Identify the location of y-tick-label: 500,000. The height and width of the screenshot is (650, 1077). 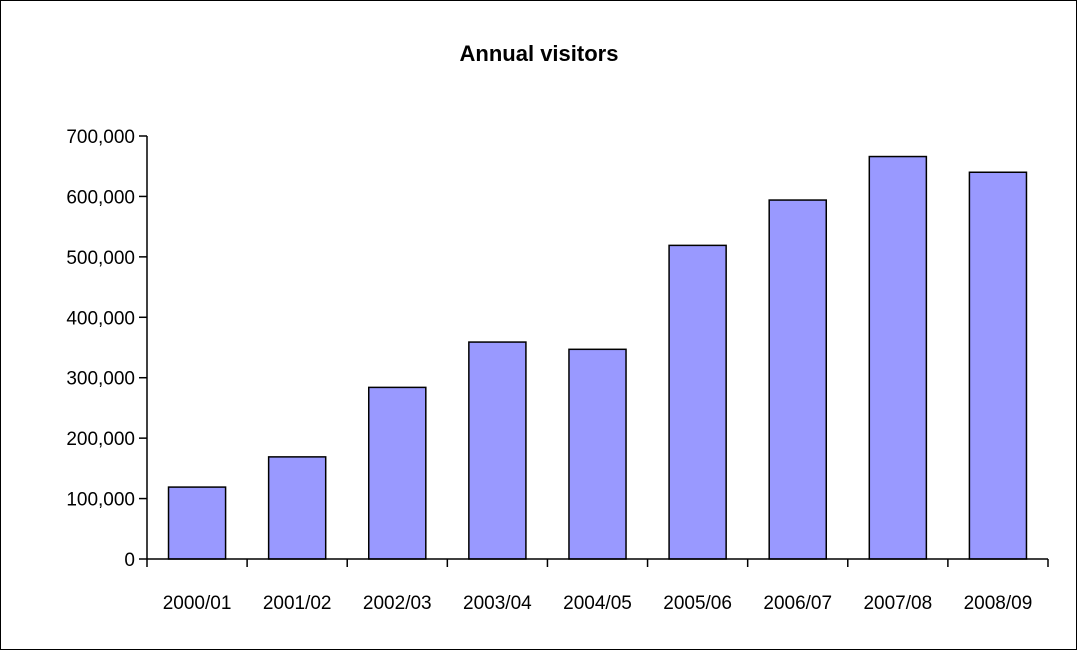
(100, 258).